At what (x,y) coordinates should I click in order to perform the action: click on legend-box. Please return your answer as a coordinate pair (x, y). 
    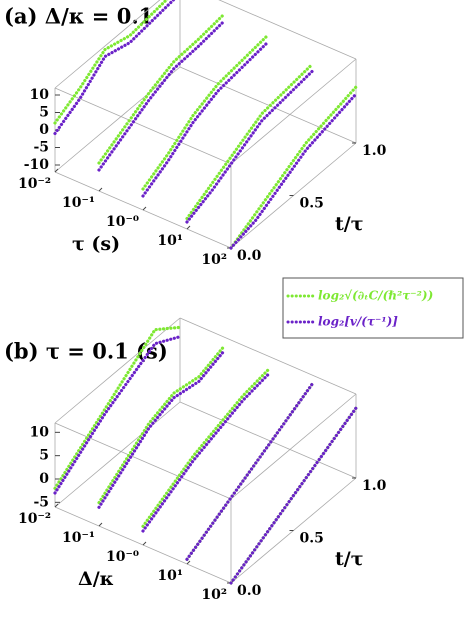
    Looking at the image, I should click on (373, 308).